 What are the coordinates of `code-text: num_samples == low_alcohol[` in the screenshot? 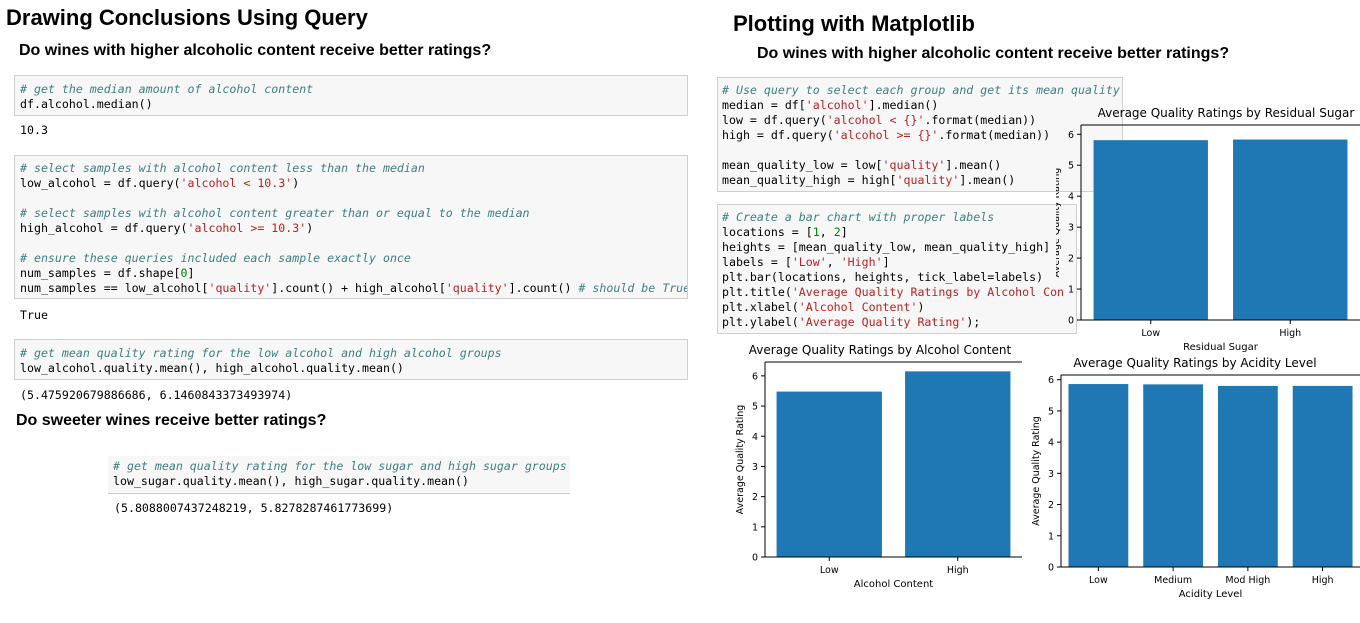 It's located at (114, 288).